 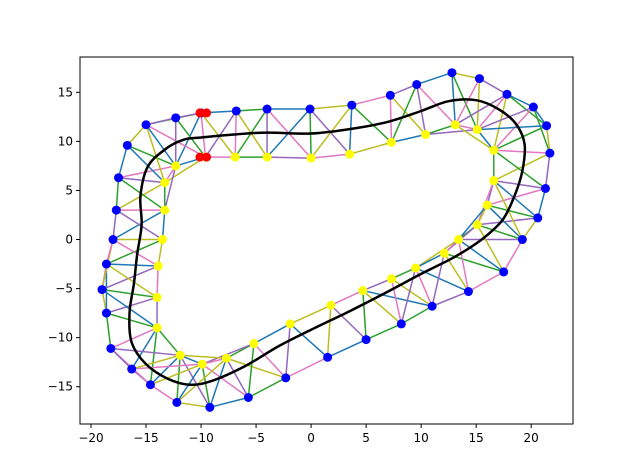 I want to click on x-tick-label: 10, so click(x=420, y=438).